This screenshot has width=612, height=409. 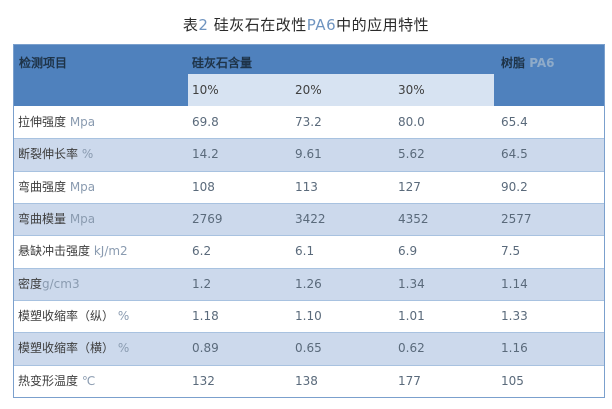 I want to click on table-row-izod-impact-strength: 悬缺冲击强度 kJ/m2 6.2 6.1 6.9 7.5, so click(x=309, y=251).